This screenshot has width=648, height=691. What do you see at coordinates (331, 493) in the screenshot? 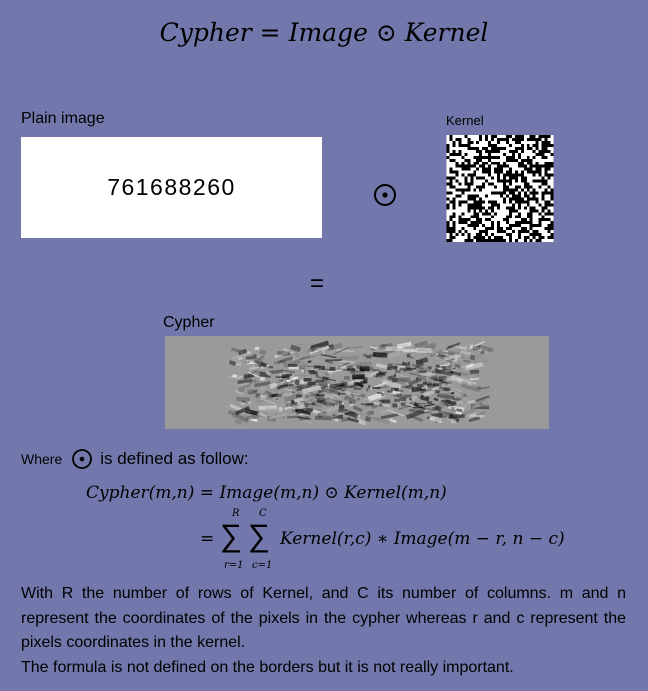
I see `formula-odot: ⊙` at bounding box center [331, 493].